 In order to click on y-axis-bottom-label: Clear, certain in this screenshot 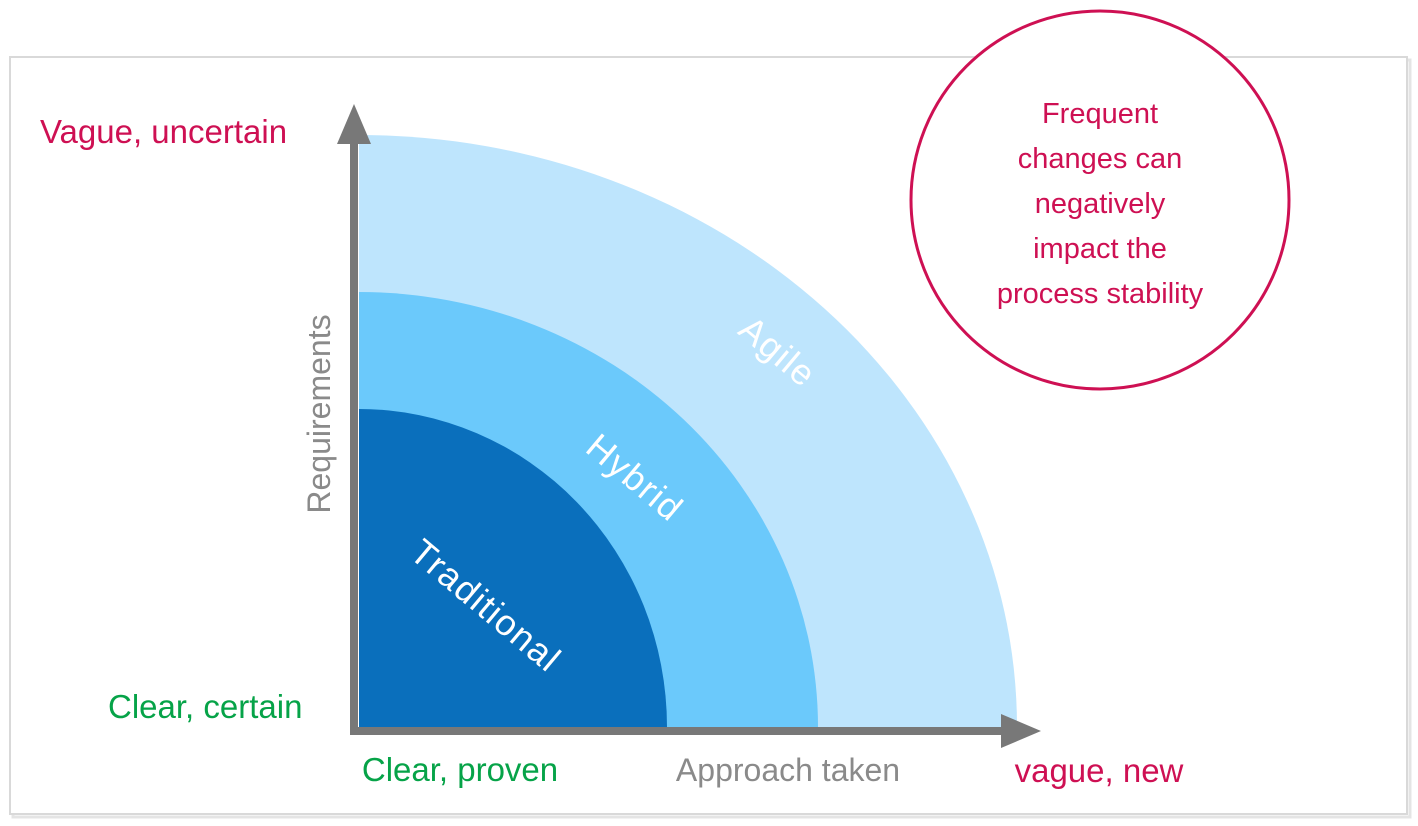, I will do `click(205, 706)`.